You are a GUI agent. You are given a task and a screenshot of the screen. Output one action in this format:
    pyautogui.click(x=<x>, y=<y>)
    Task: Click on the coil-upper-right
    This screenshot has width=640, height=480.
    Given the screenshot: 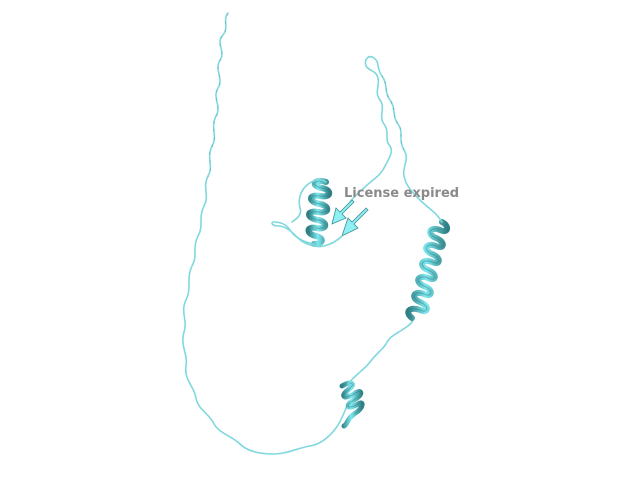 What is the action you would take?
    pyautogui.click(x=396, y=139)
    